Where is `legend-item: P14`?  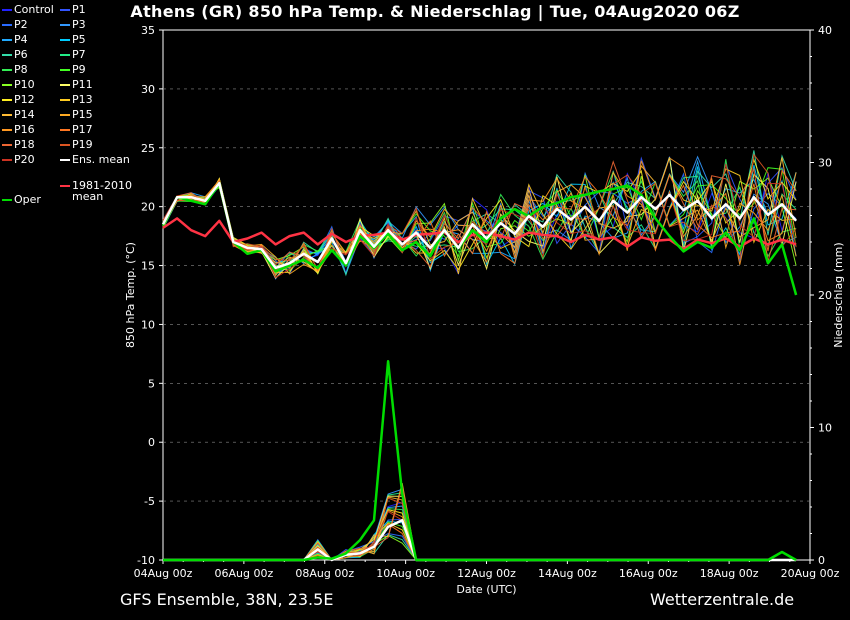 legend-item: P14 is located at coordinates (18, 114).